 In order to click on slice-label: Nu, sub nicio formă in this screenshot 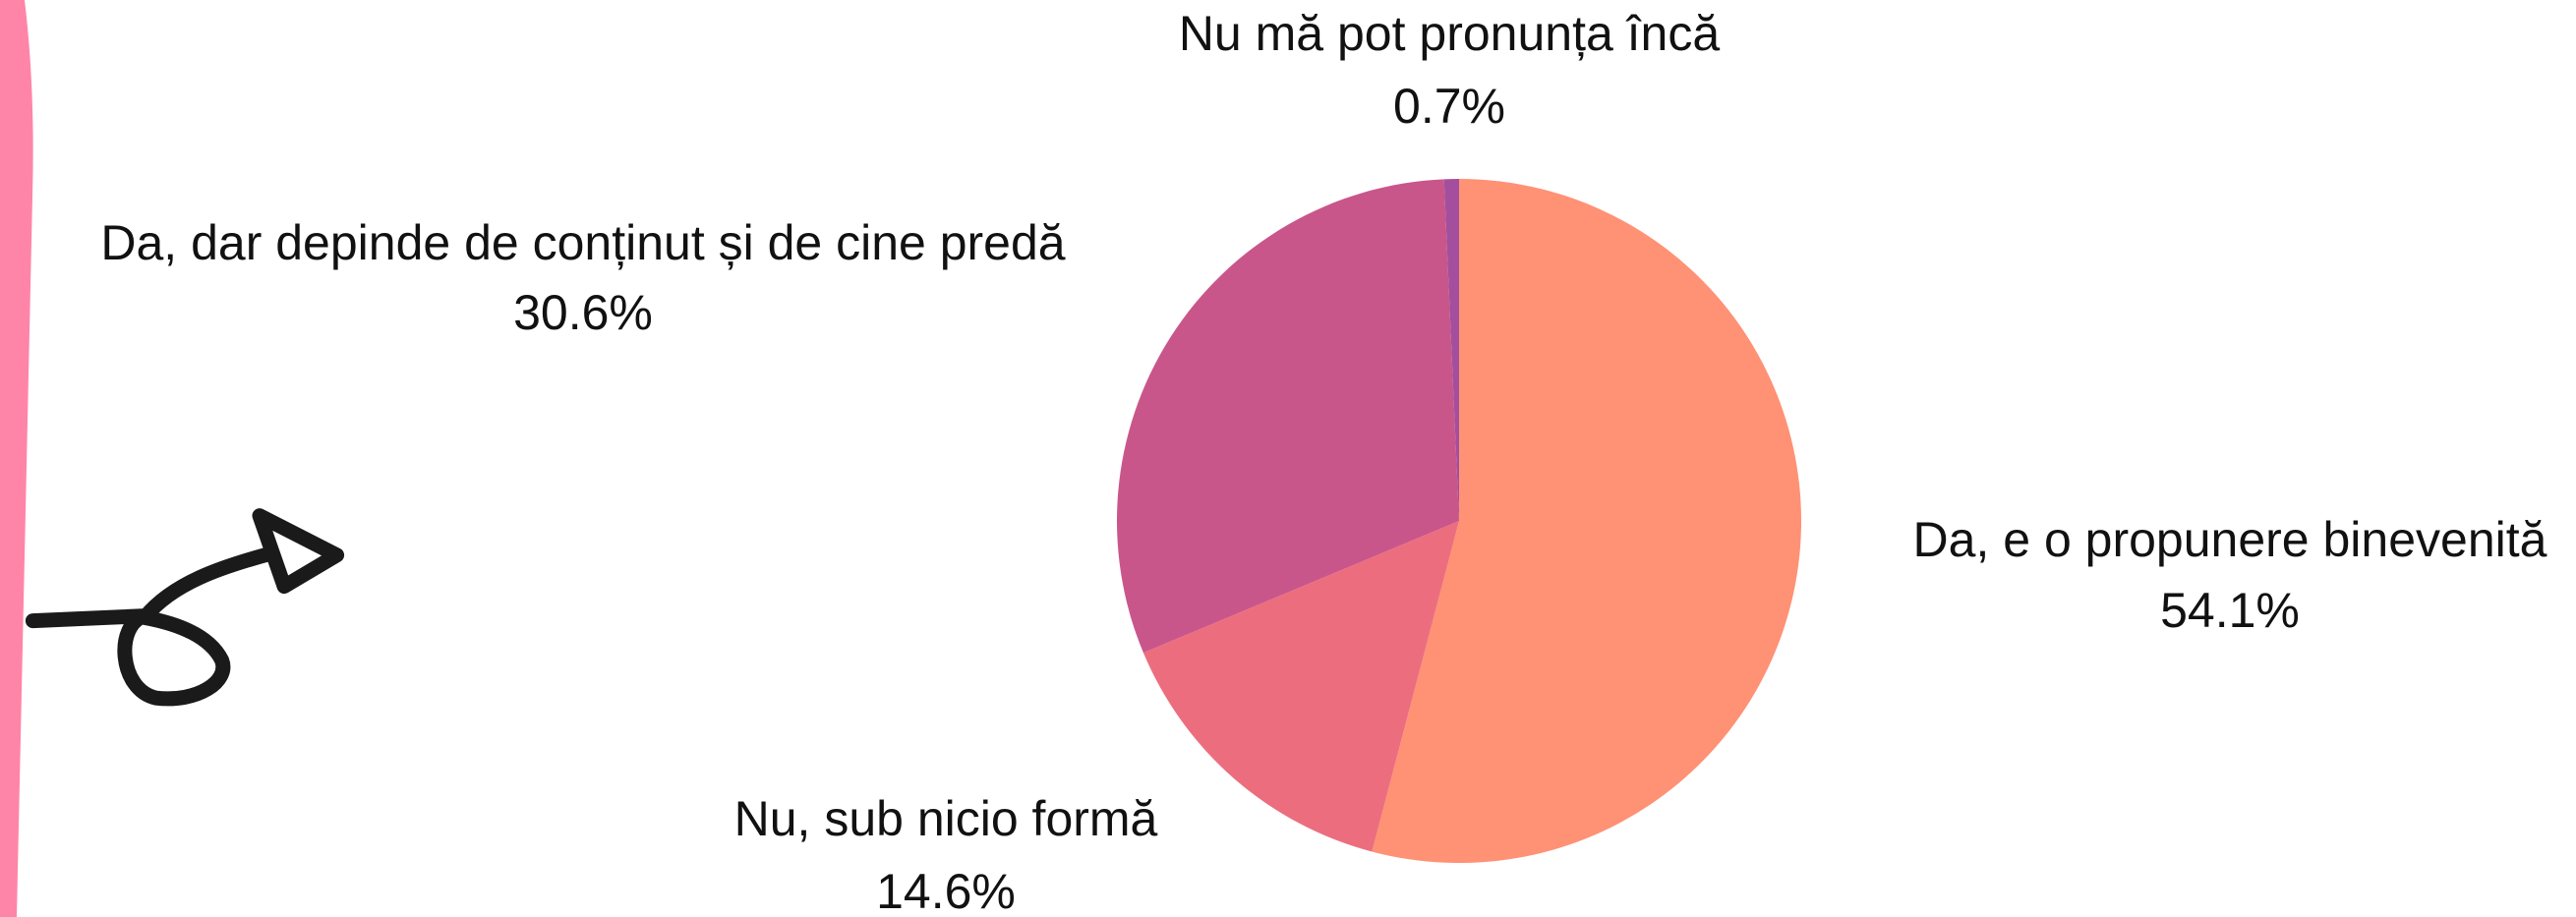, I will do `click(946, 818)`.